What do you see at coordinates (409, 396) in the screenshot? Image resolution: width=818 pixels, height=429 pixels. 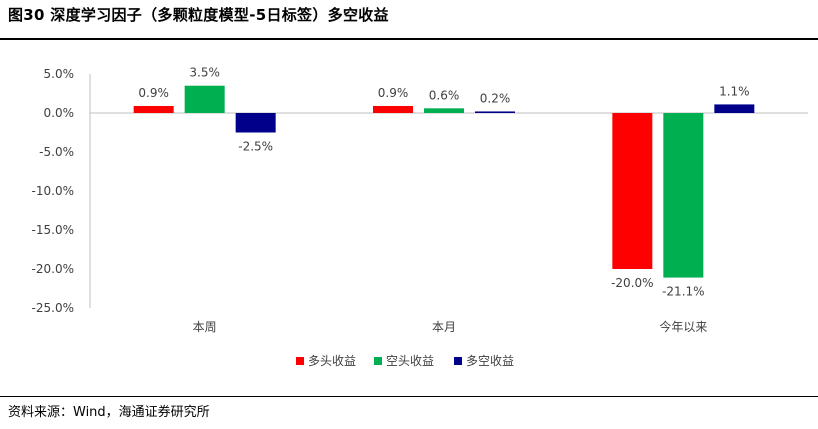 I see `bottom-rule` at bounding box center [409, 396].